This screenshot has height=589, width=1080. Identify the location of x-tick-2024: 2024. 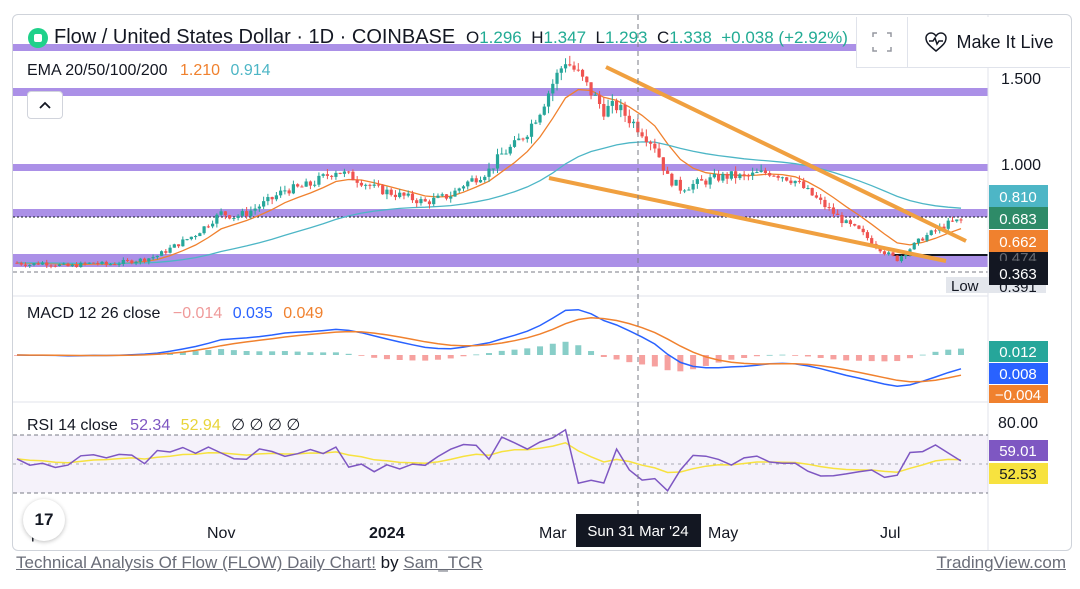
(387, 533).